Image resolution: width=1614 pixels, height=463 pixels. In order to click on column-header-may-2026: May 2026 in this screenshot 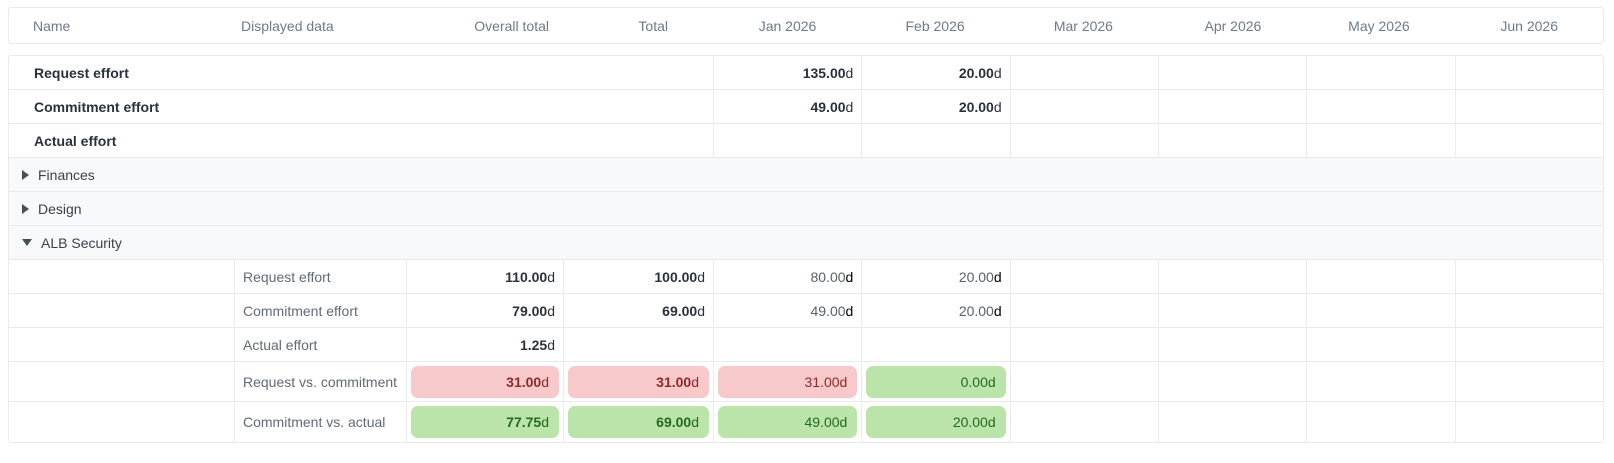, I will do `click(1379, 25)`.